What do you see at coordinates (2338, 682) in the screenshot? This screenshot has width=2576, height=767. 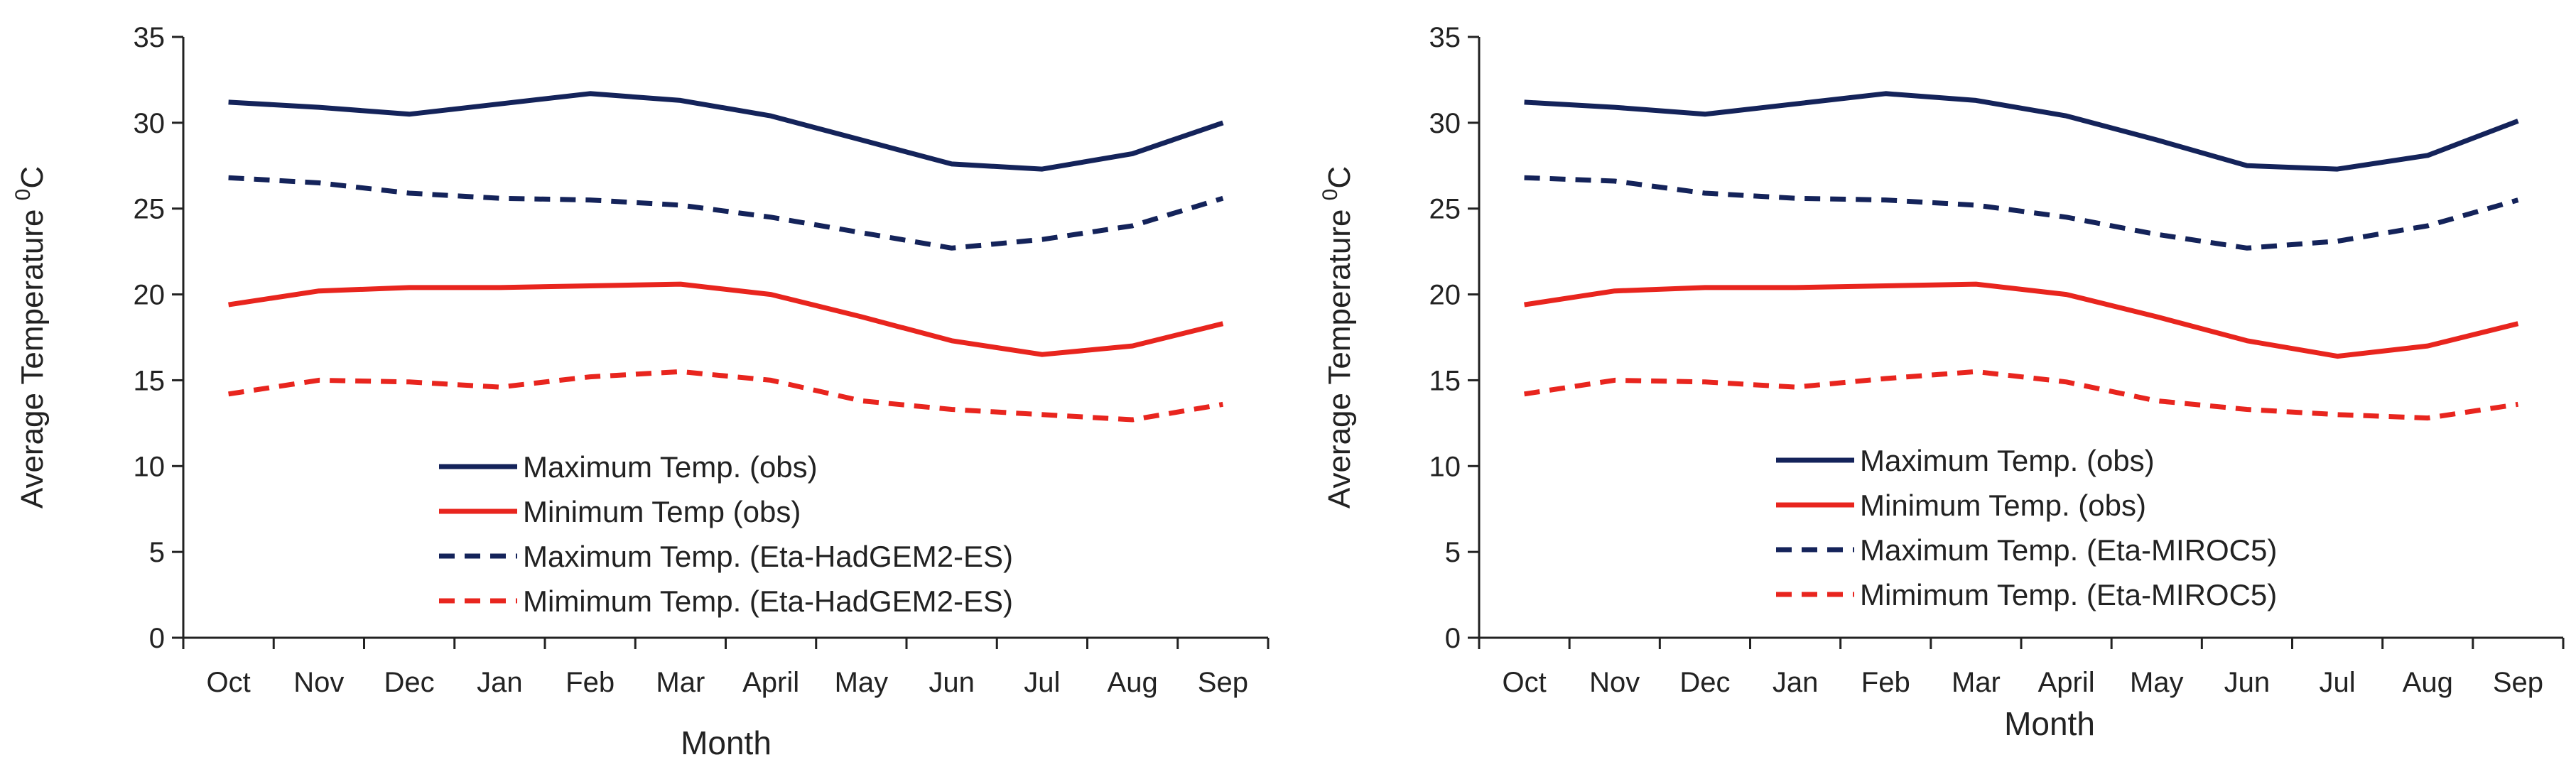 I see `x-tick-label-right: Jul` at bounding box center [2338, 682].